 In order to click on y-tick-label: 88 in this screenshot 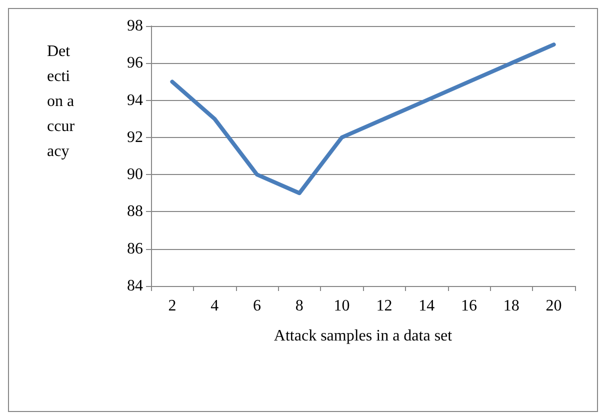, I will do `click(135, 211)`.